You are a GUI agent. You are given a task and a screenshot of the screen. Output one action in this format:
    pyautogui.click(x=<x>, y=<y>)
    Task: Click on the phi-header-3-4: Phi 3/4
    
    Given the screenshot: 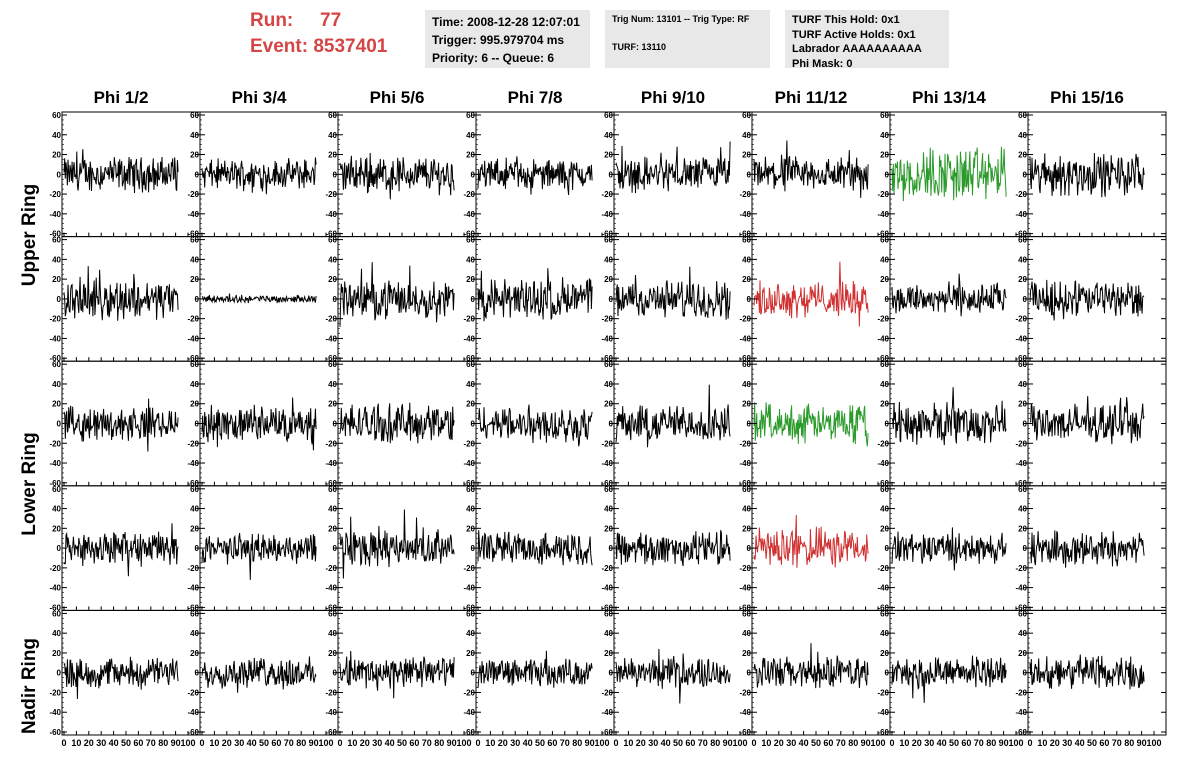 What is the action you would take?
    pyautogui.click(x=259, y=97)
    